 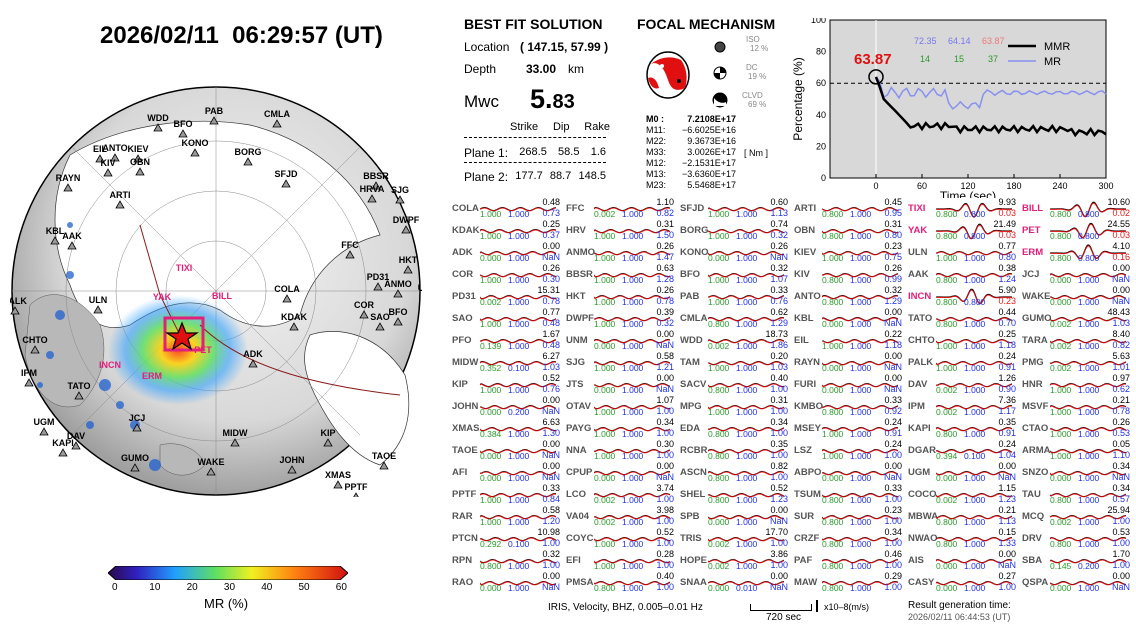 What do you see at coordinates (621, 318) in the screenshot?
I see `station-cell: DWPF 0.39 0.32 1.000 1.000` at bounding box center [621, 318].